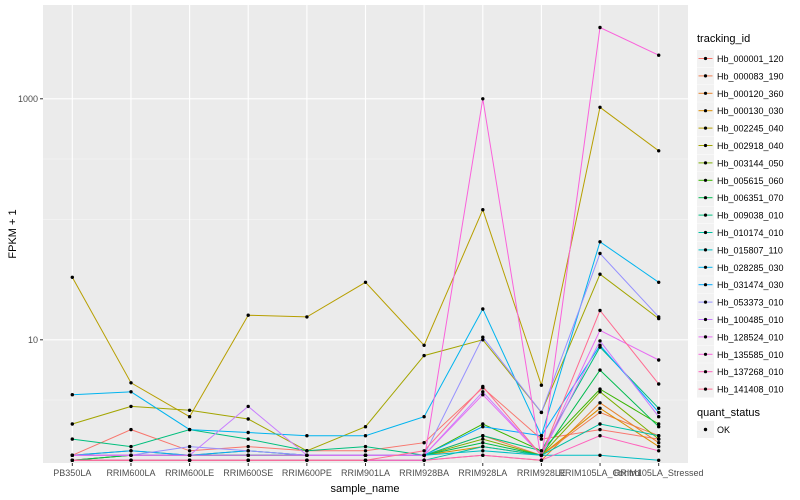  Describe the element at coordinates (33, 340) in the screenshot. I see `y-tick-label-0: 10` at that location.